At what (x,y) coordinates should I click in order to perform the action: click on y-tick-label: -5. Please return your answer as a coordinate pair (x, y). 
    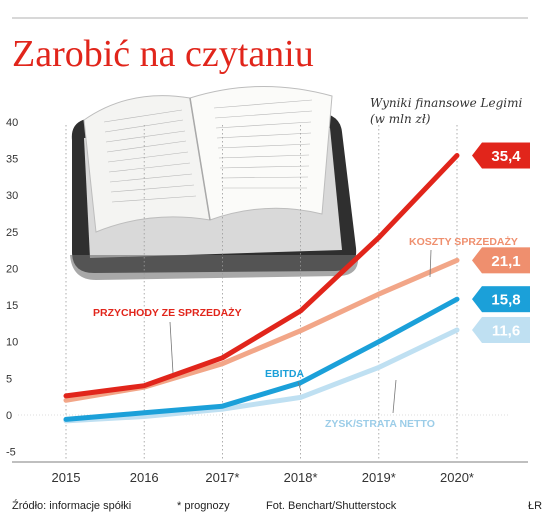
    Looking at the image, I should click on (11, 453).